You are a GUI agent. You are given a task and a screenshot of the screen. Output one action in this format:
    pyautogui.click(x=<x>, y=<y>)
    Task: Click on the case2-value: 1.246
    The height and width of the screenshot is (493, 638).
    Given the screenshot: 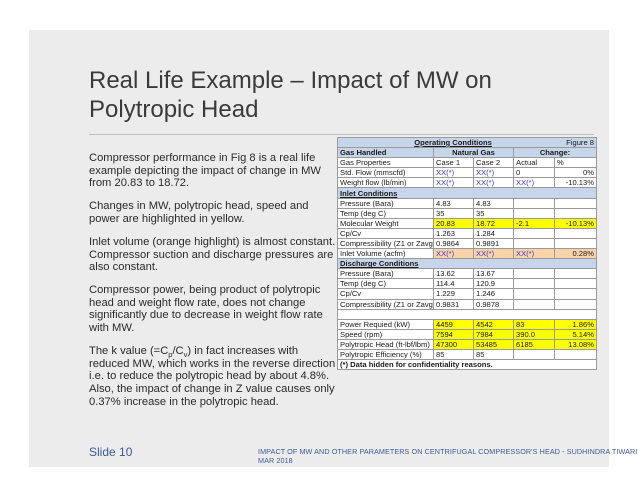 What is the action you would take?
    pyautogui.click(x=493, y=294)
    